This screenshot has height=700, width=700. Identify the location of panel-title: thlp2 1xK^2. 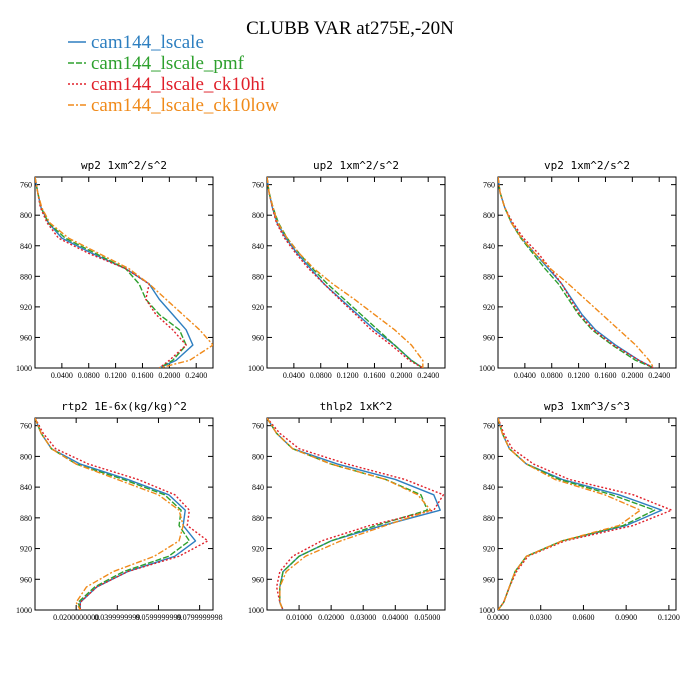
(356, 406).